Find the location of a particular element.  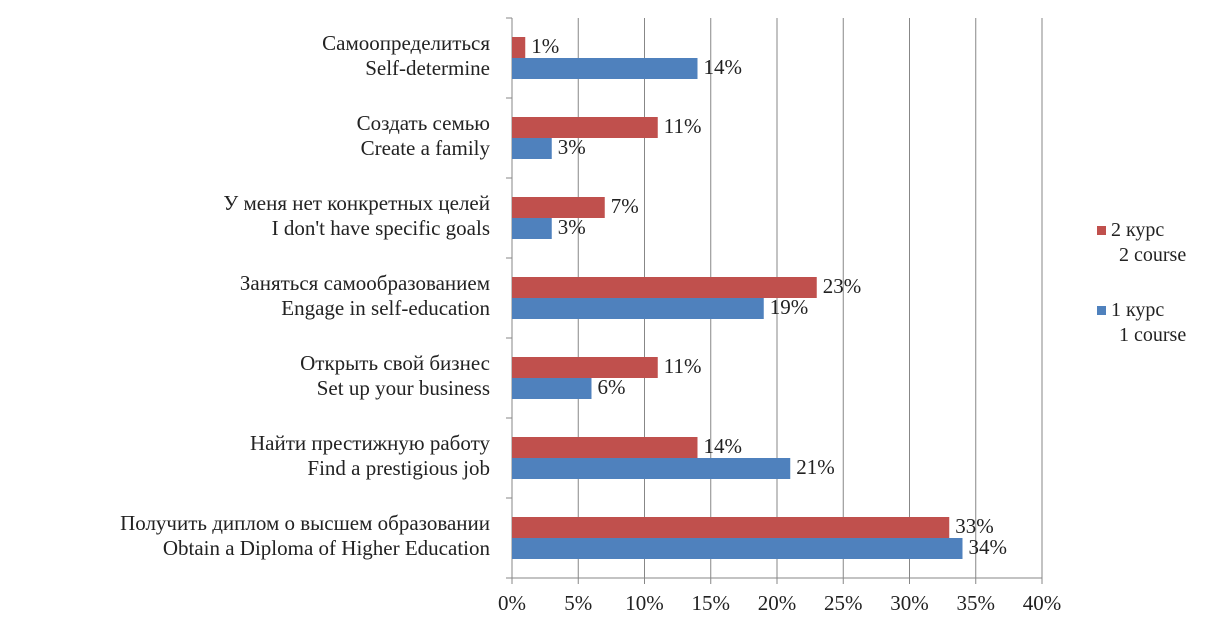

x-tick-label: 30% is located at coordinates (909, 603).